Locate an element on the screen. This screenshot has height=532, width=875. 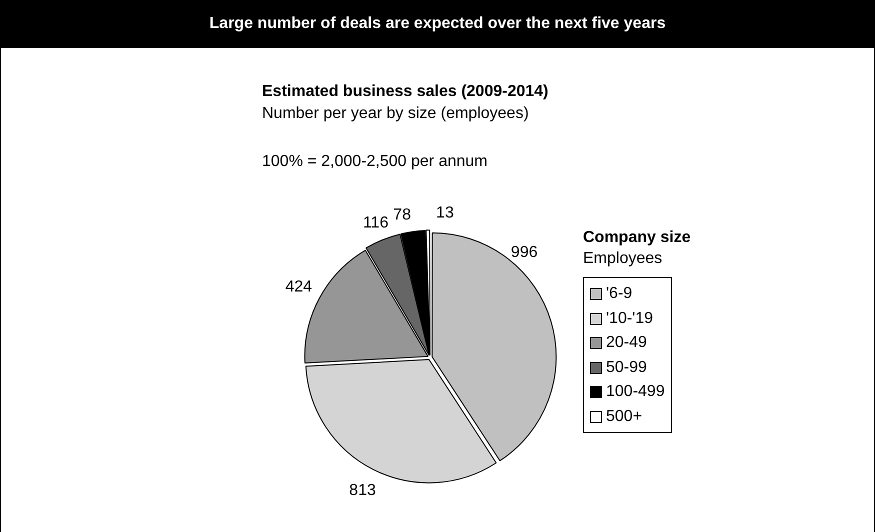
chart-subtitle: Estimated business sales (2009-2014) is located at coordinates (405, 92).